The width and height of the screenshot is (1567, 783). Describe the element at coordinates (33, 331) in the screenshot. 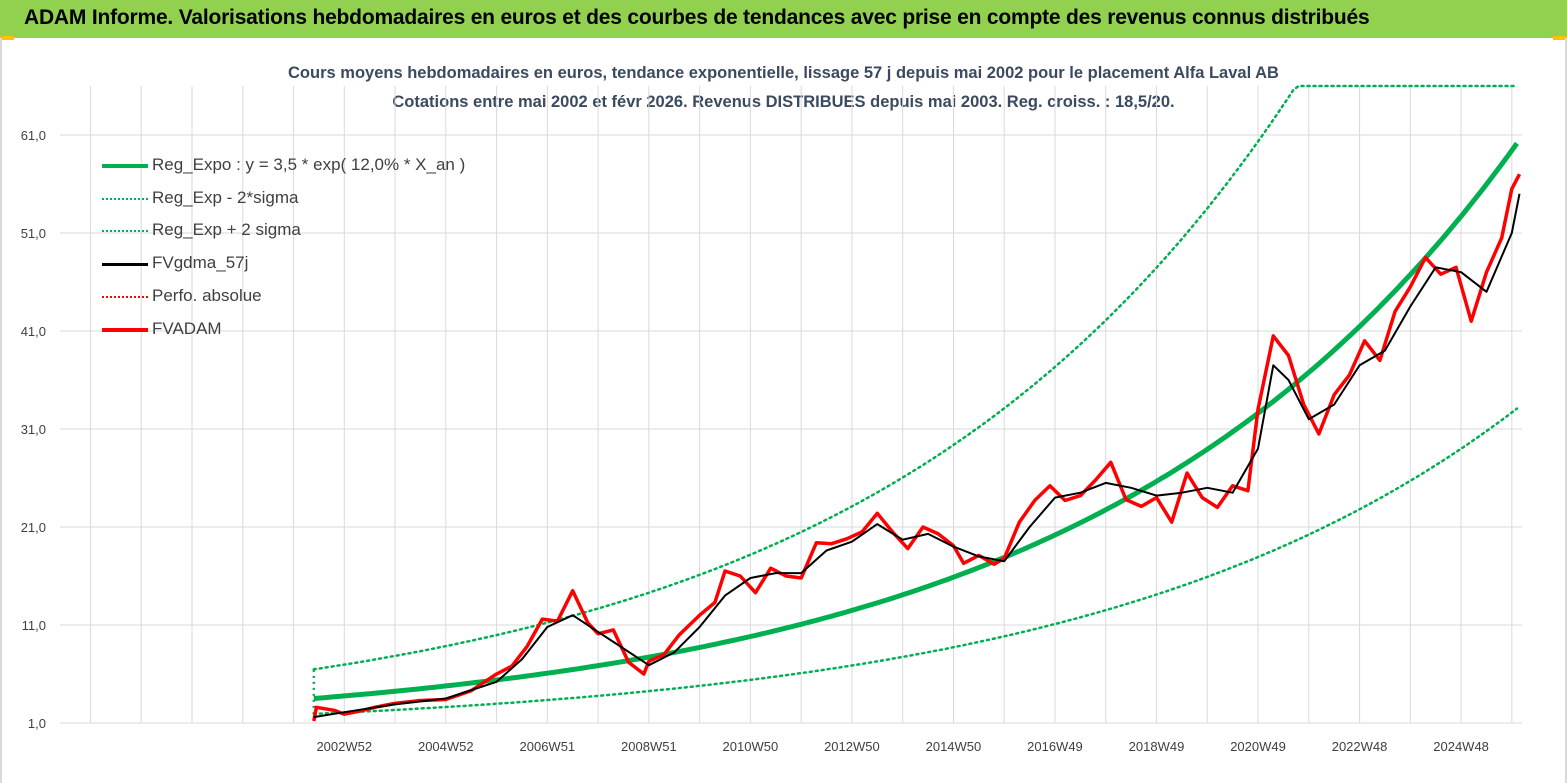

I see `y-tick-label: 41,0` at that location.